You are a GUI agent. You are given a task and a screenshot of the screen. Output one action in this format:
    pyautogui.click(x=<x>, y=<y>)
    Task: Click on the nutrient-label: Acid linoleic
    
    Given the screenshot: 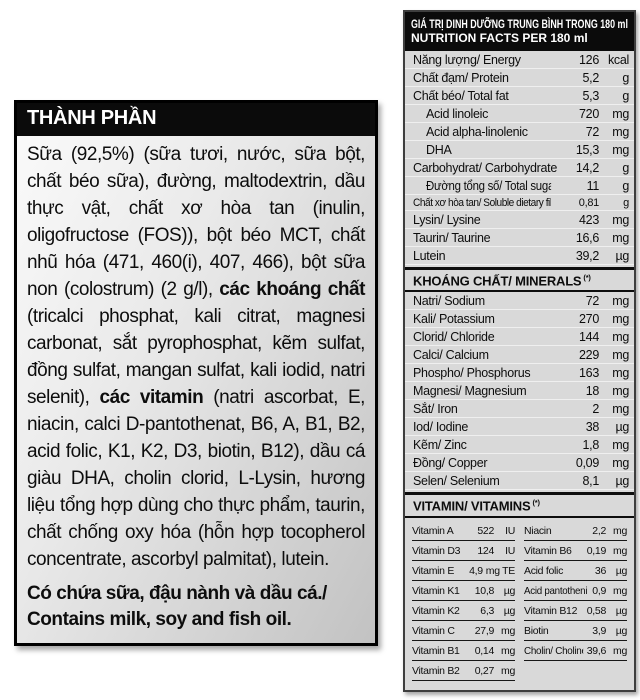 What is the action you would take?
    pyautogui.click(x=457, y=113)
    